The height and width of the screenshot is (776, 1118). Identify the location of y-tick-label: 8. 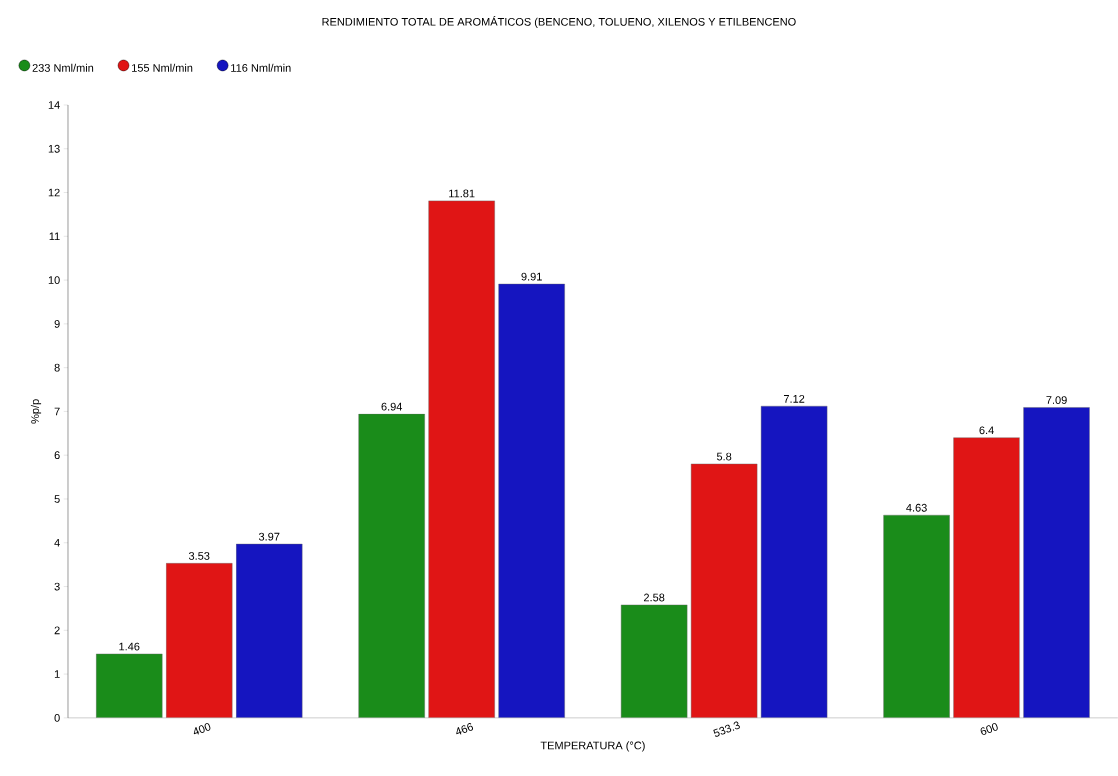
(57, 367).